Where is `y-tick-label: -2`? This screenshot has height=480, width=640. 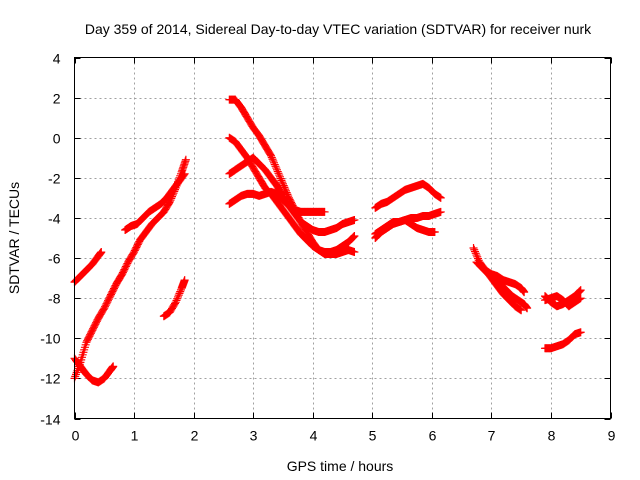 y-tick-label: -2 is located at coordinates (54, 179).